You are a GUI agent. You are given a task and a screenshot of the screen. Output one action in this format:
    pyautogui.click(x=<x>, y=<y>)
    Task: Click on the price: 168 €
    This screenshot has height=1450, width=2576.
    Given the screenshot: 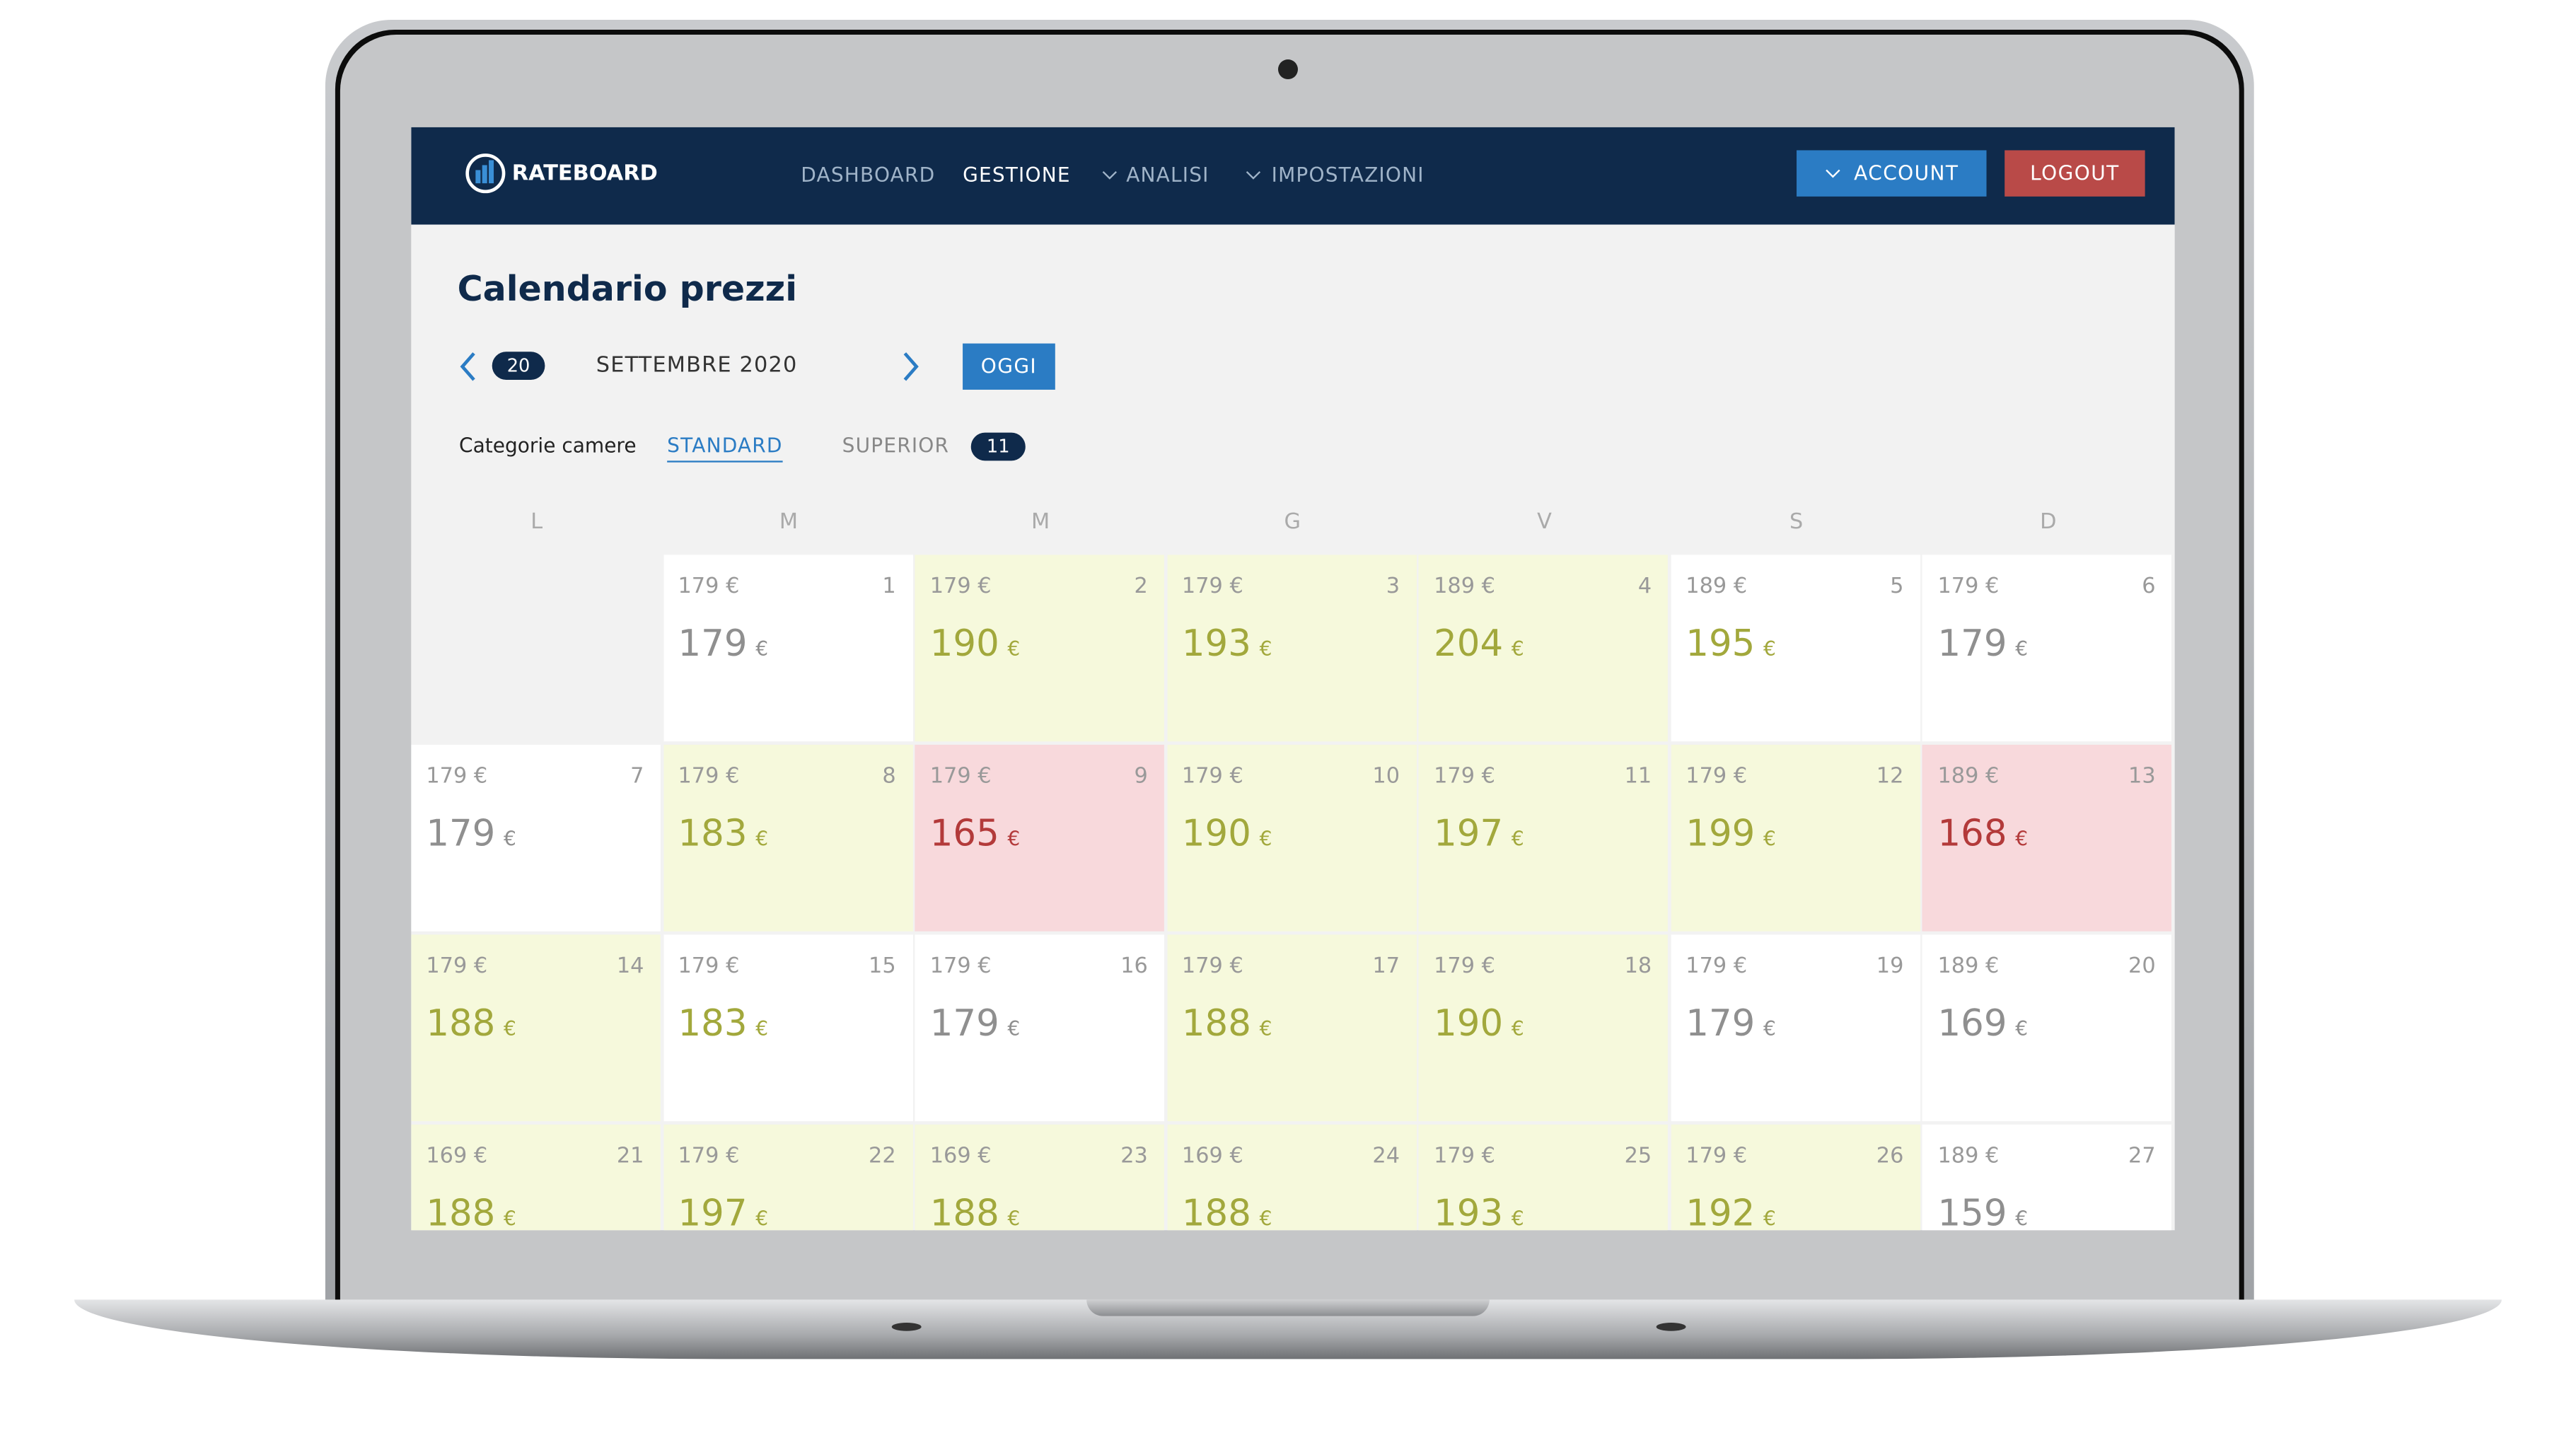 What is the action you would take?
    pyautogui.click(x=1982, y=834)
    